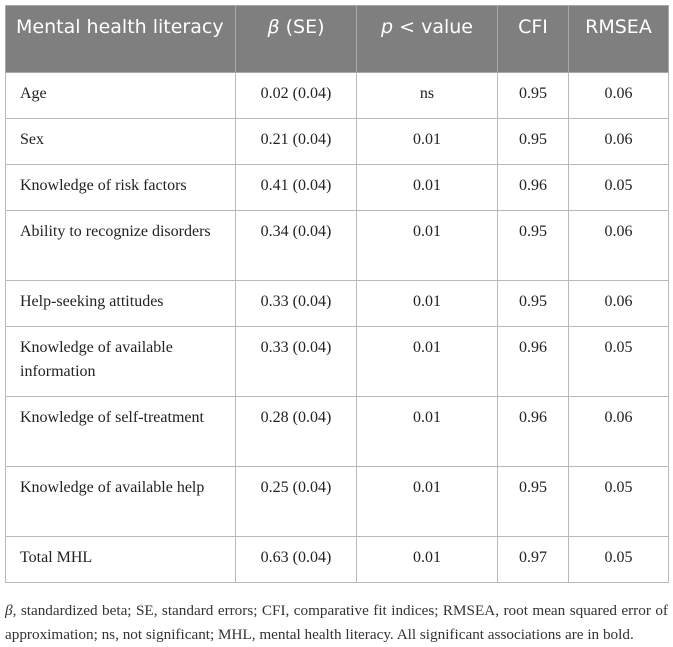  Describe the element at coordinates (296, 39) in the screenshot. I see `header-beta-se: β (SE)` at that location.